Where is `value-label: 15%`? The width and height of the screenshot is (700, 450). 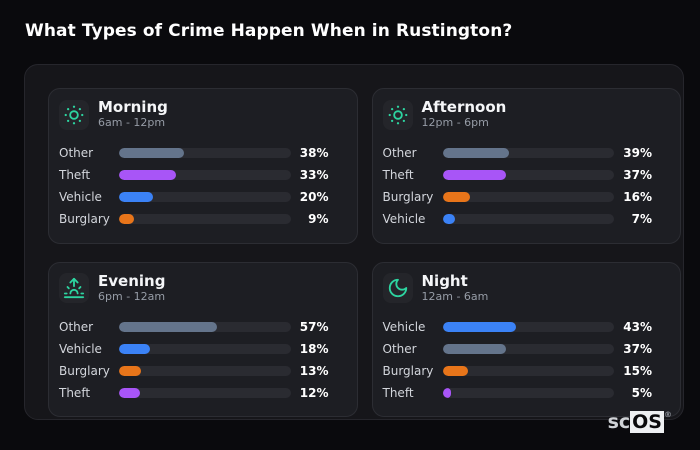
value-label: 15% is located at coordinates (637, 370).